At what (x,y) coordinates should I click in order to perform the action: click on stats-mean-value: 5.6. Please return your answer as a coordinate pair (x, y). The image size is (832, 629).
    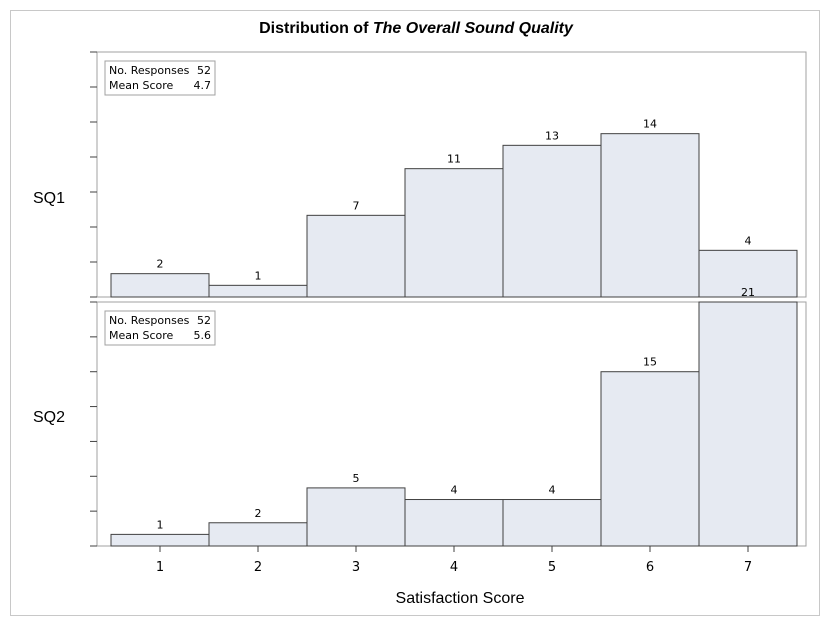
    Looking at the image, I should click on (203, 335).